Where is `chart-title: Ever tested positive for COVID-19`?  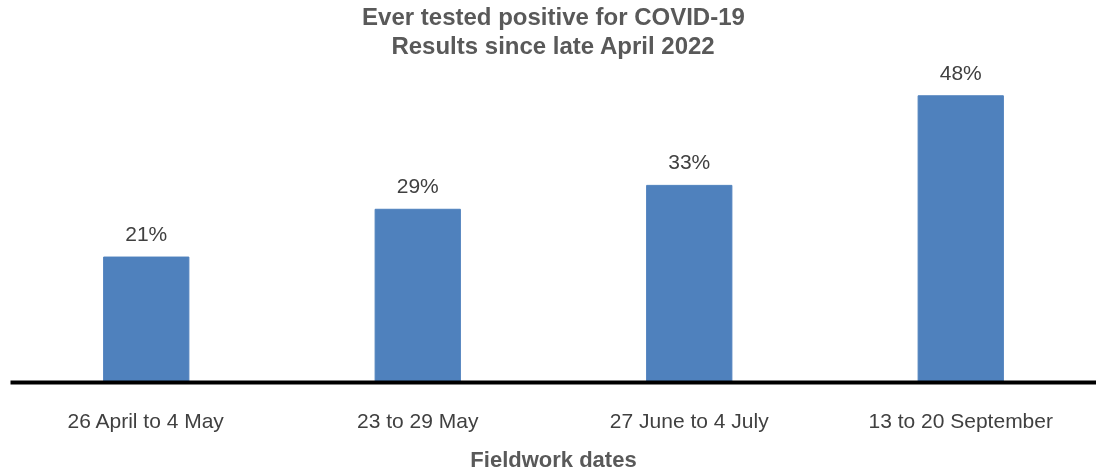
chart-title: Ever tested positive for COVID-19 is located at coordinates (553, 16).